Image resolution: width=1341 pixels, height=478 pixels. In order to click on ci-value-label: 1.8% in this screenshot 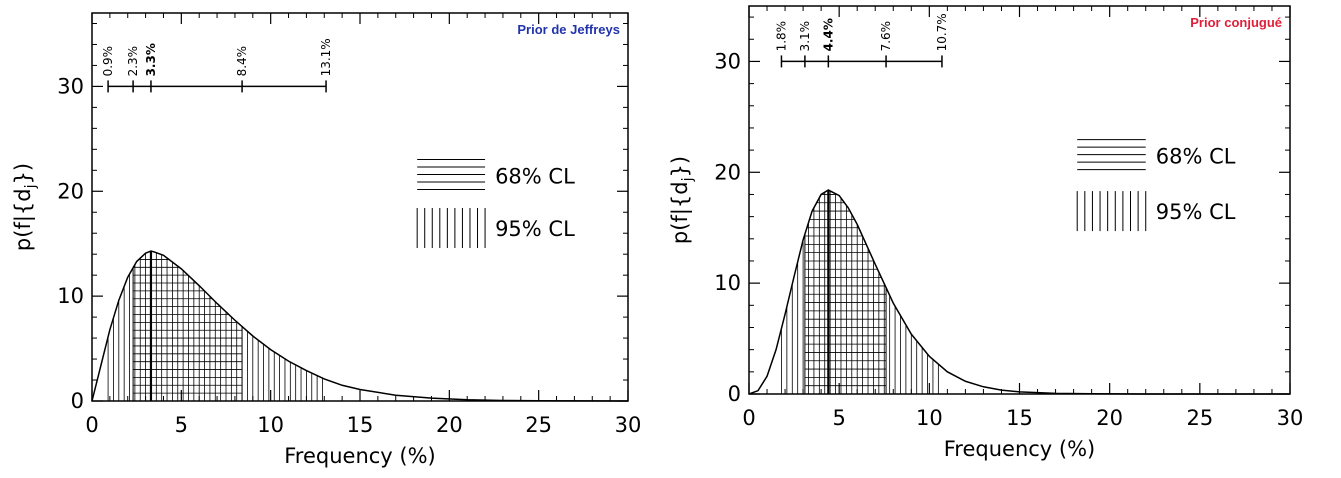, I will do `click(781, 36)`.